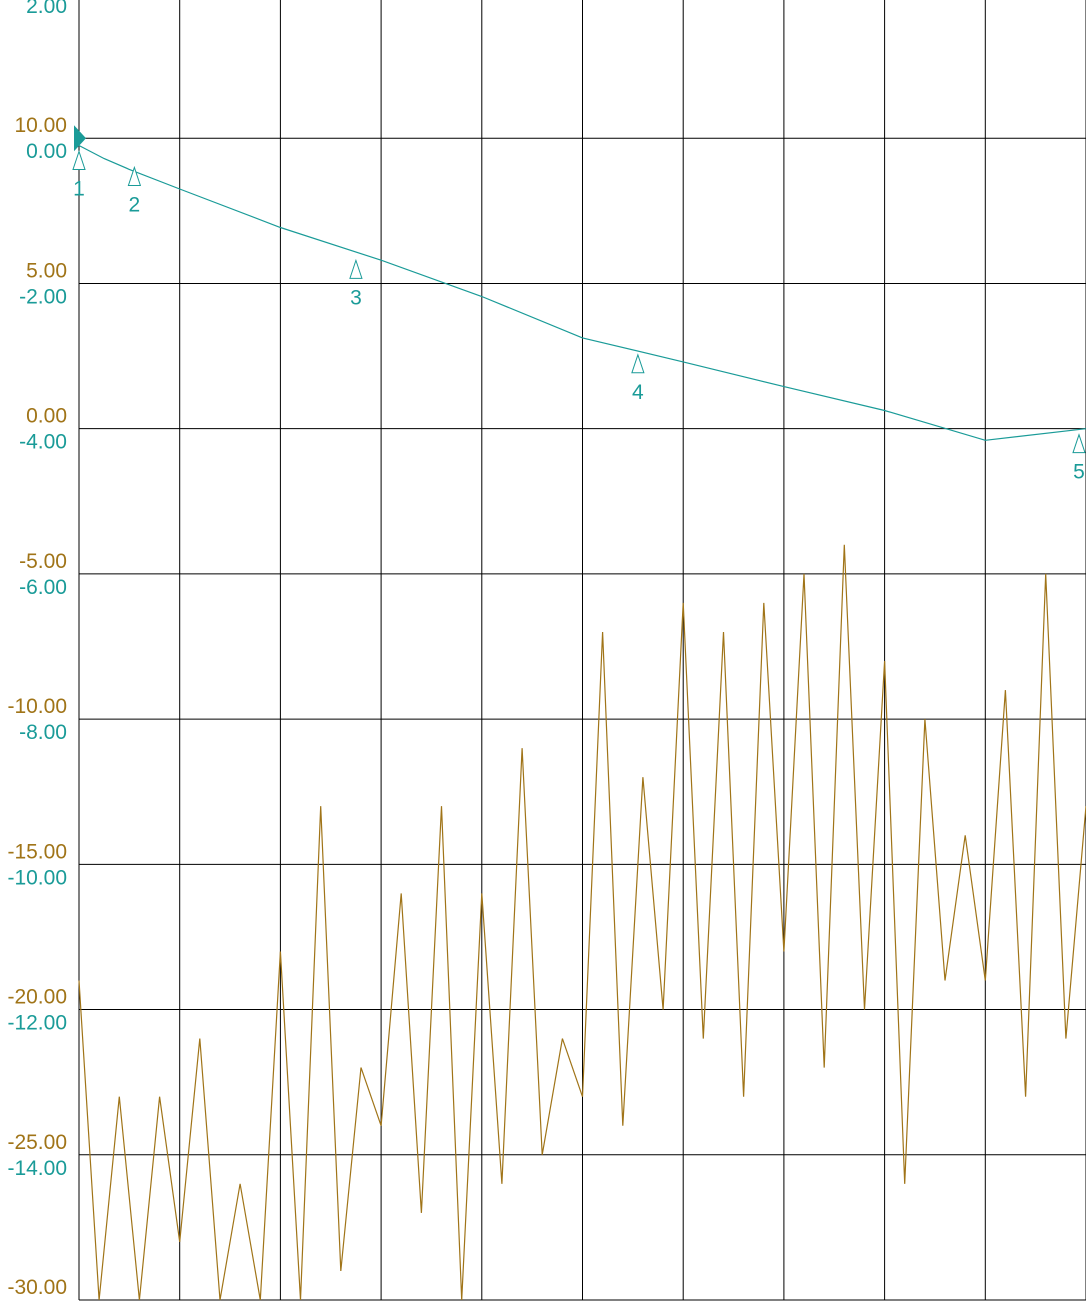 The image size is (1086, 1305). I want to click on right-axis-tick-label: -30.00, so click(37, 1287).